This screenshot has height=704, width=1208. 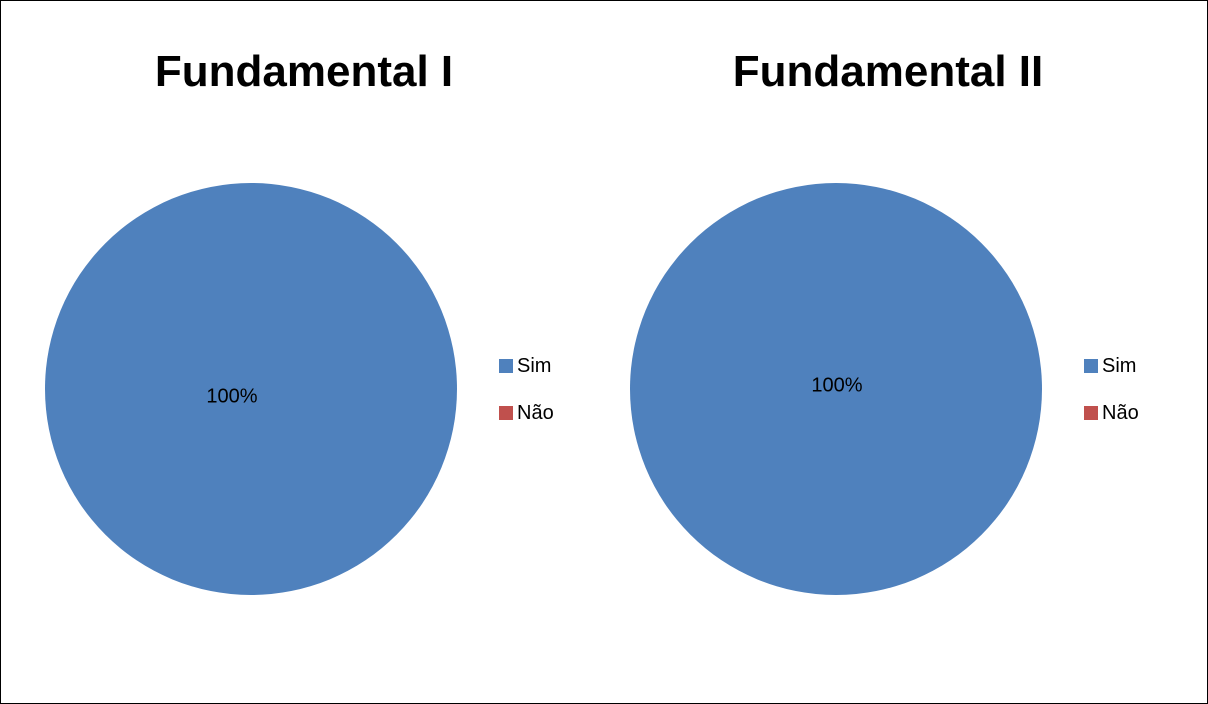 I want to click on chart-title-fundamental-i: Fundamental I, so click(x=304, y=71).